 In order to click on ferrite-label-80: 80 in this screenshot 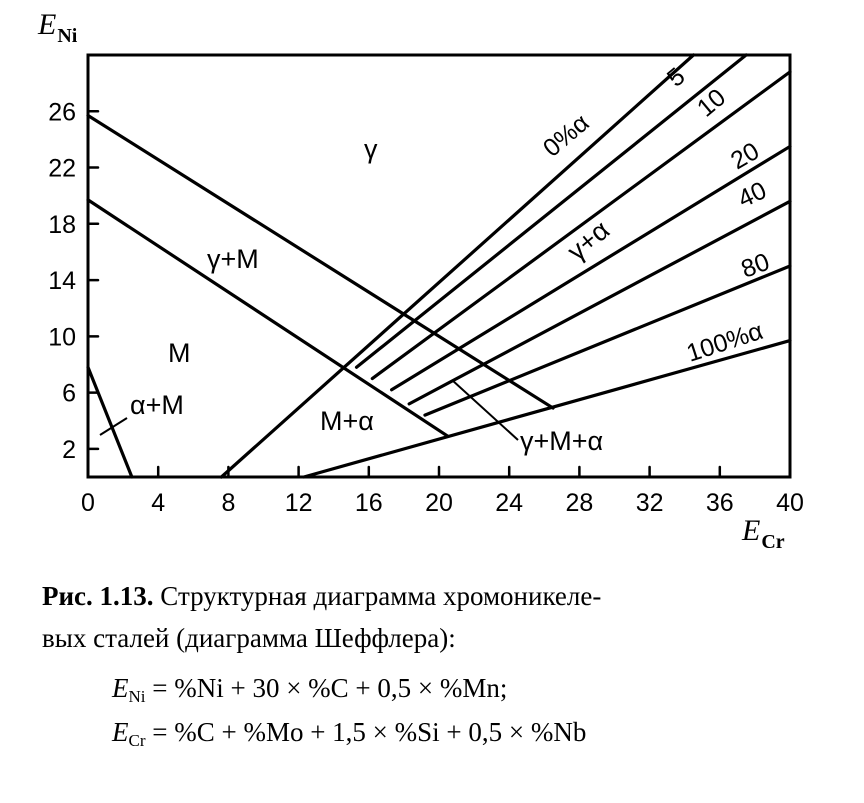, I will do `click(755, 266)`.